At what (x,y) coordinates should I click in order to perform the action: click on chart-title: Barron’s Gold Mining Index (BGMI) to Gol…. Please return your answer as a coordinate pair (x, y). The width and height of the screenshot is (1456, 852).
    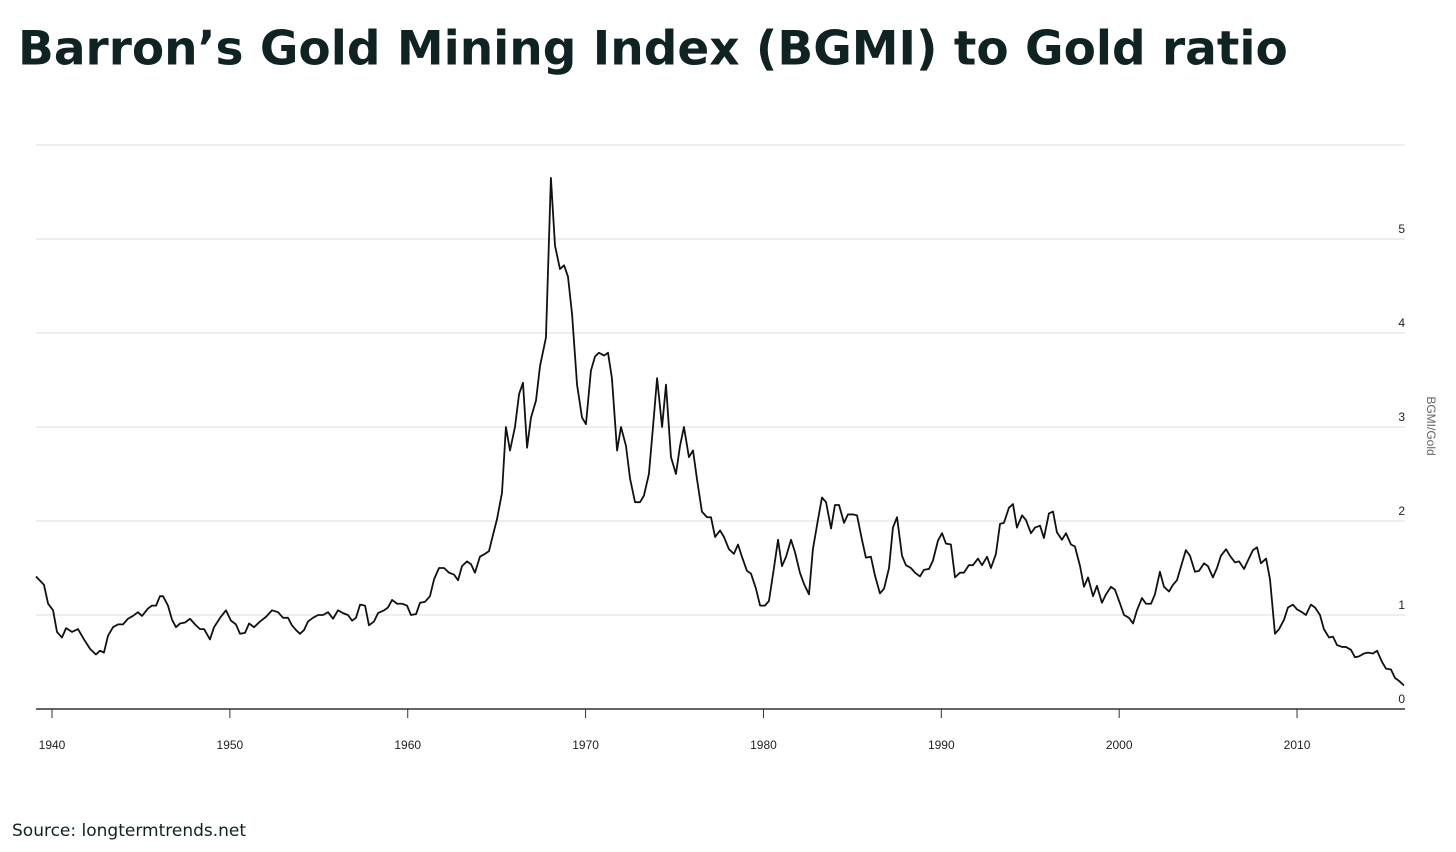
    Looking at the image, I should click on (653, 49).